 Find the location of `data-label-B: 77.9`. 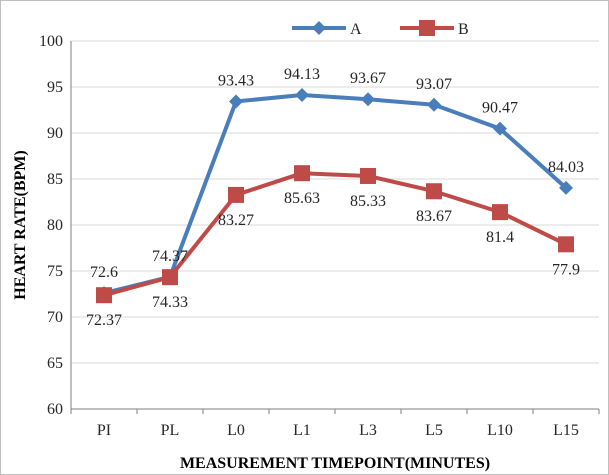

data-label-B: 77.9 is located at coordinates (566, 269).